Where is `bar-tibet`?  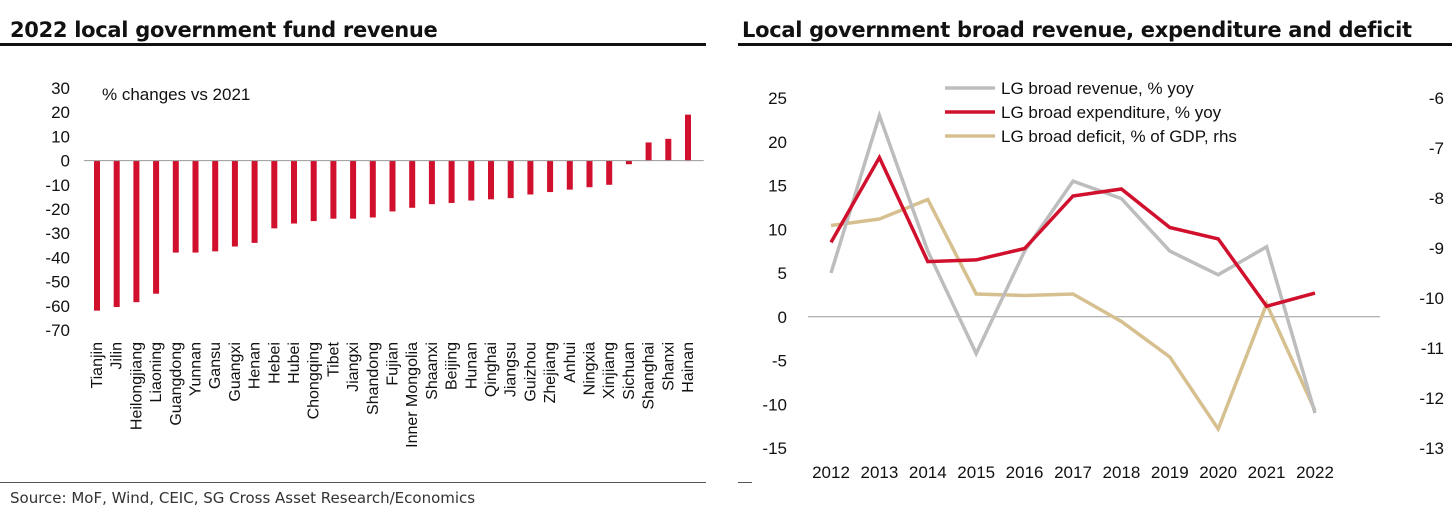 bar-tibet is located at coordinates (333, 189).